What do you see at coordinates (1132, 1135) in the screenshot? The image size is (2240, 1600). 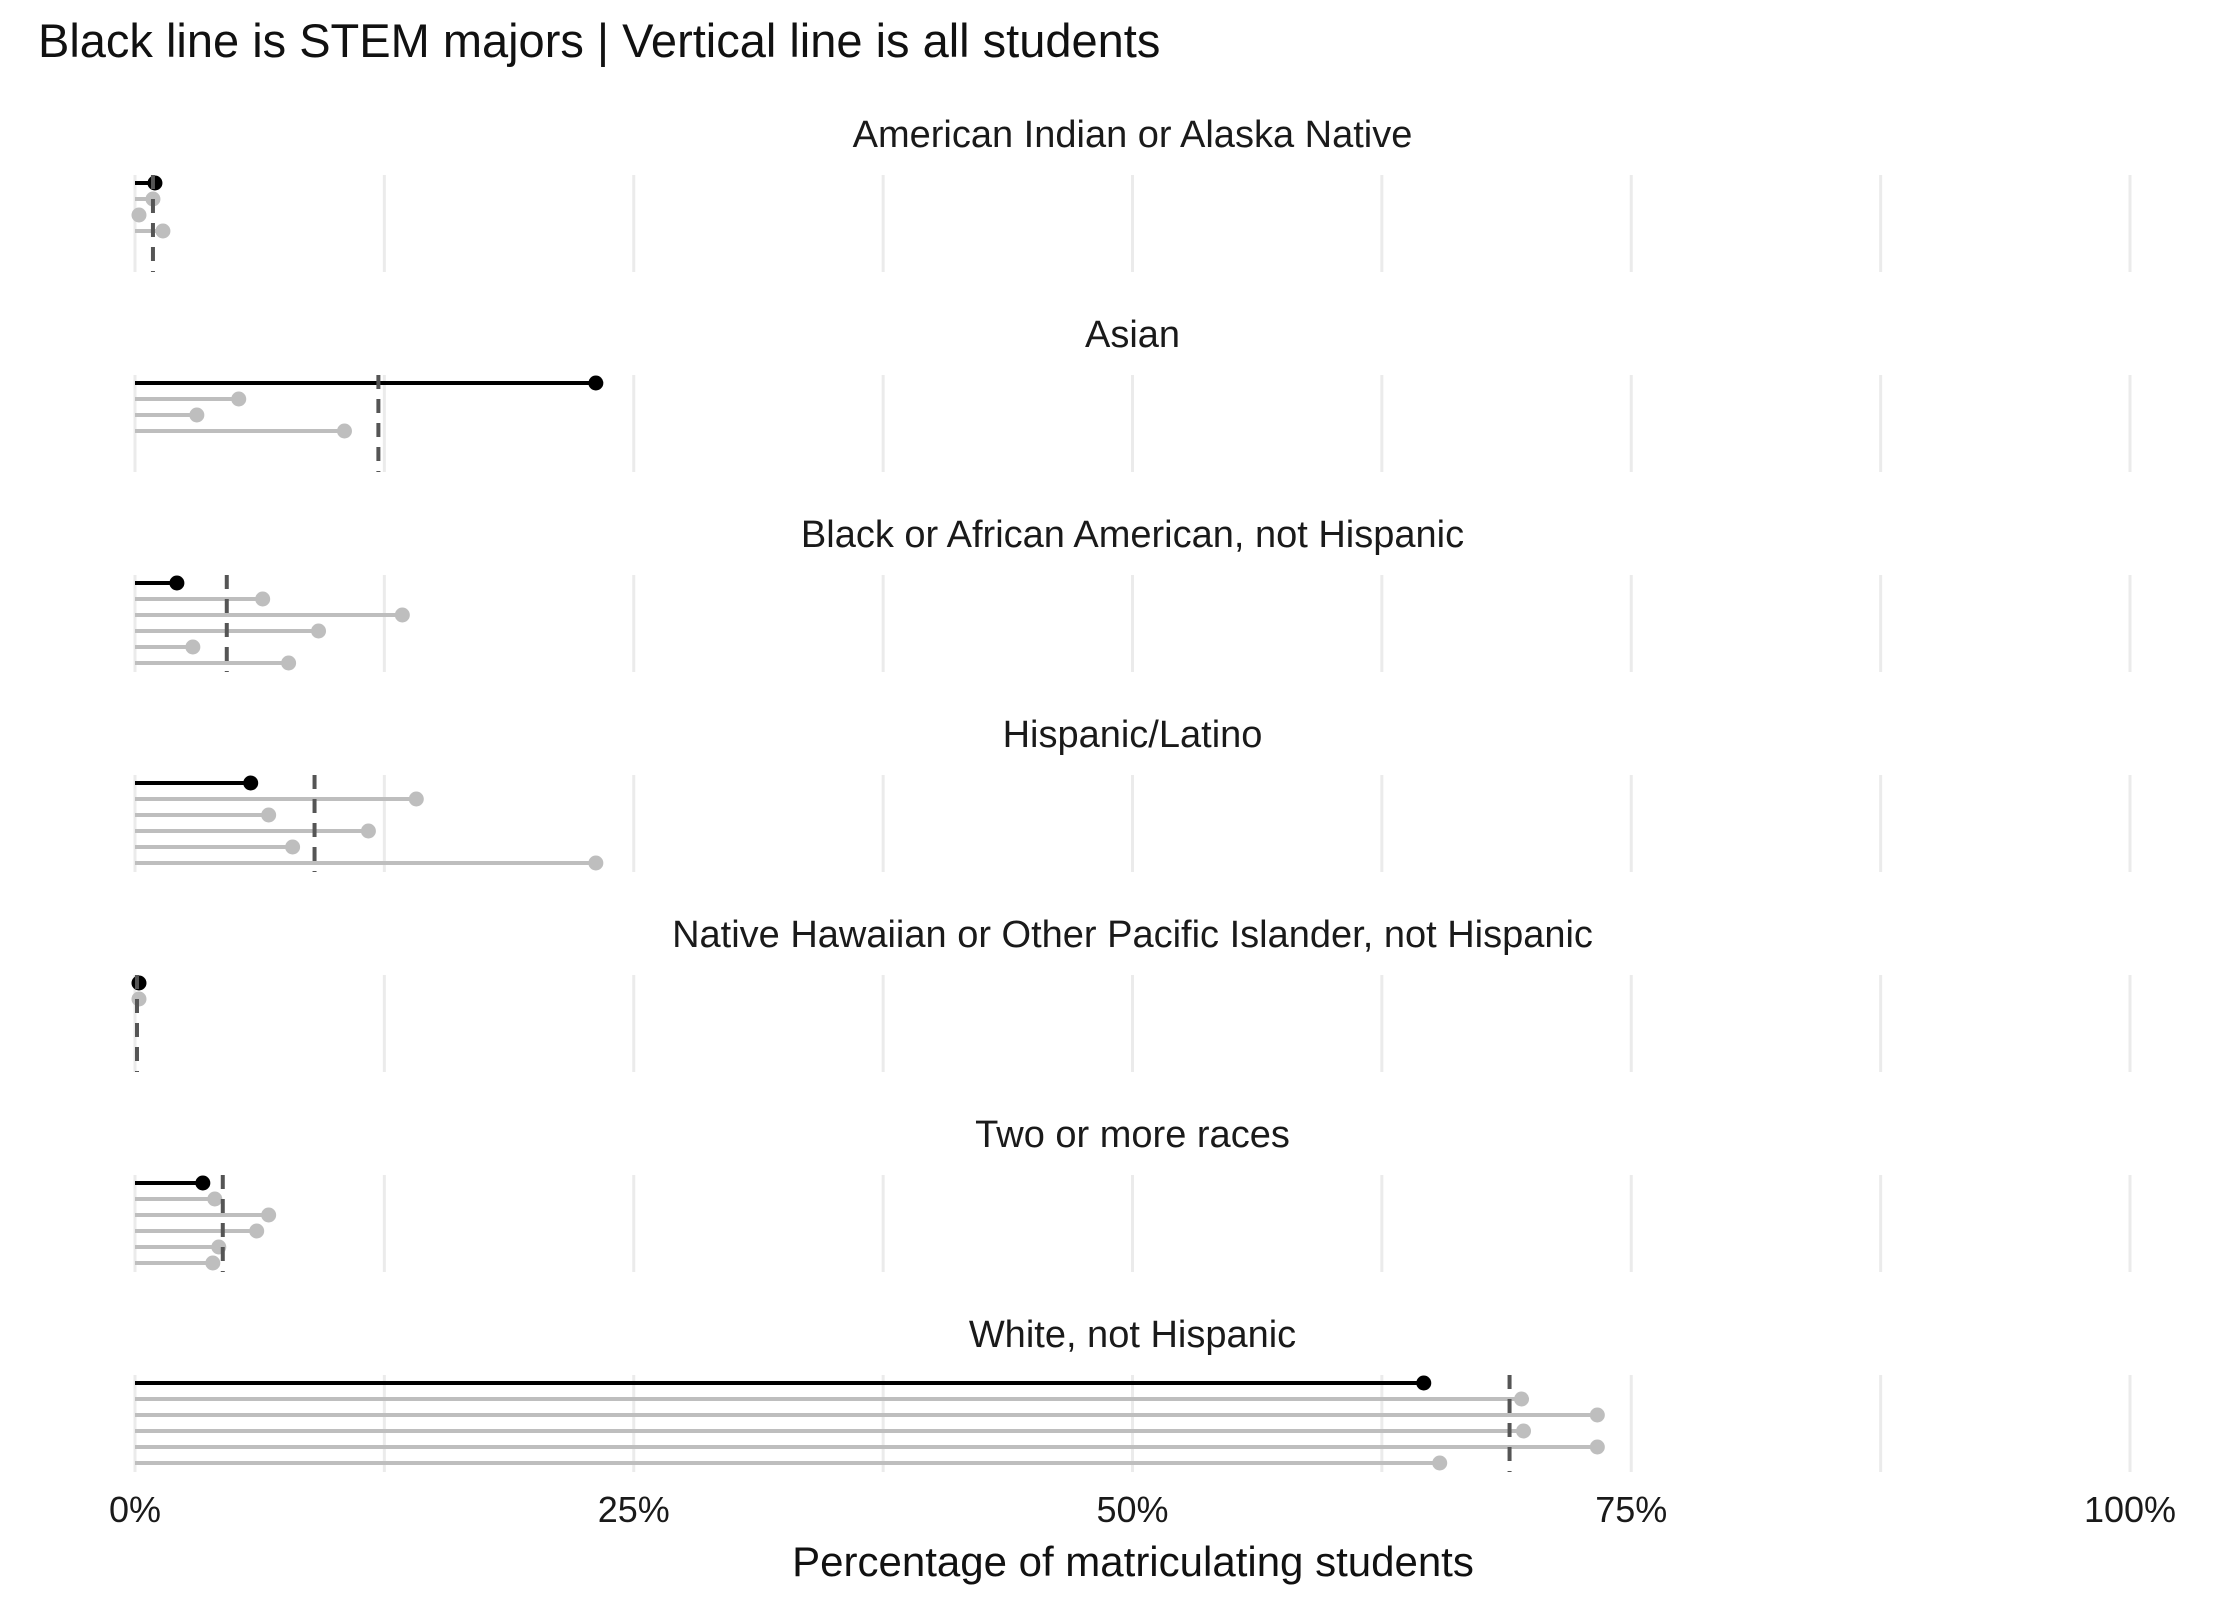 I see `facet-label: Two or more races` at bounding box center [1132, 1135].